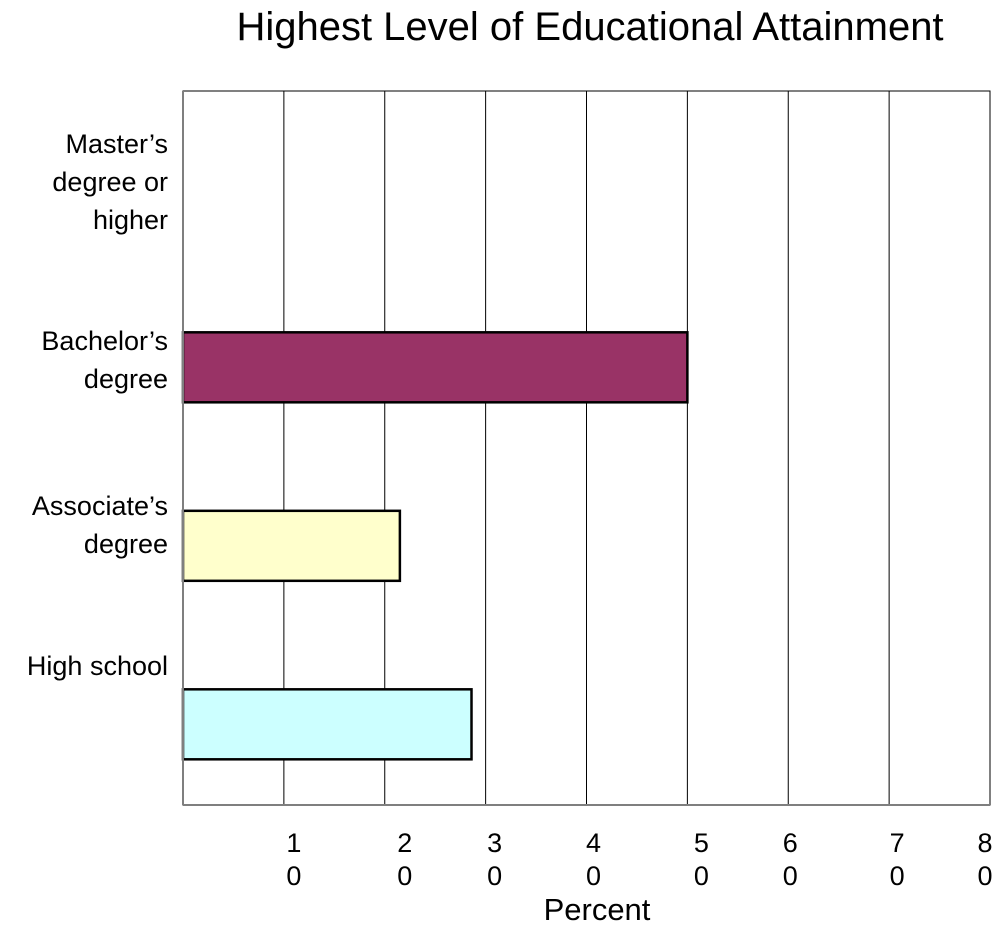 Image resolution: width=993 pixels, height=931 pixels. I want to click on x-tick-label-line: 3, so click(494, 843).